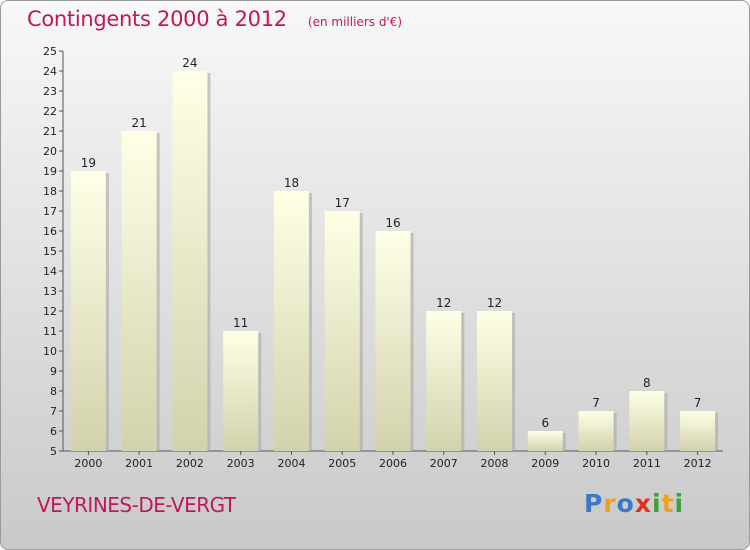  I want to click on bar-value-label: 19, so click(88, 163).